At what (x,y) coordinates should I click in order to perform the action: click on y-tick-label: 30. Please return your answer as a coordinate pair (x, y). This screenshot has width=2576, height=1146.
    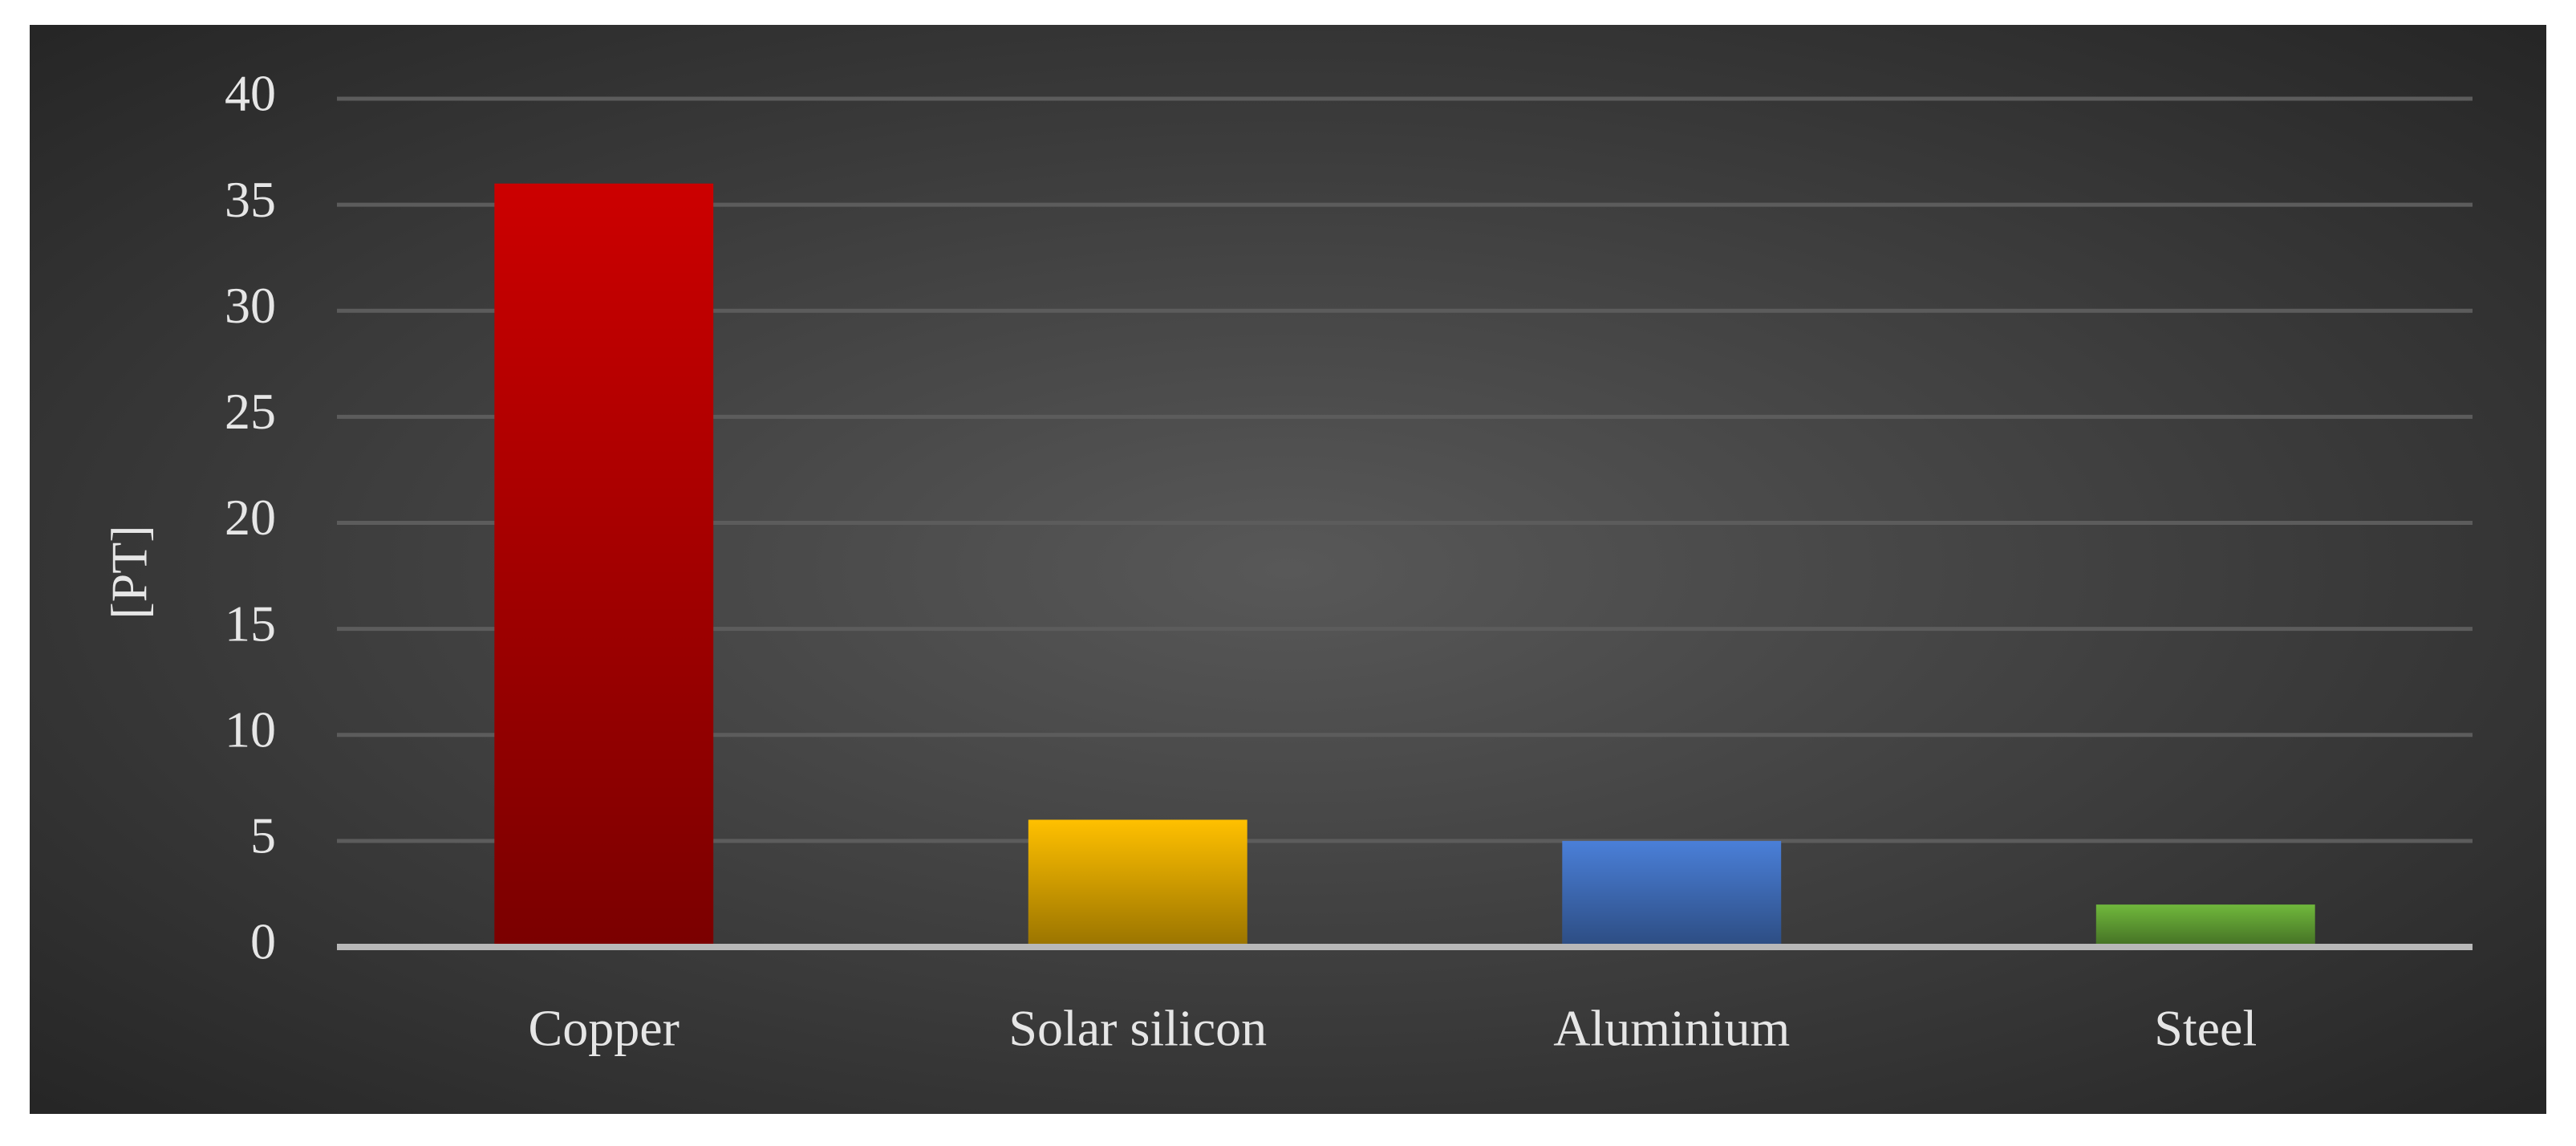
    Looking at the image, I should click on (250, 306).